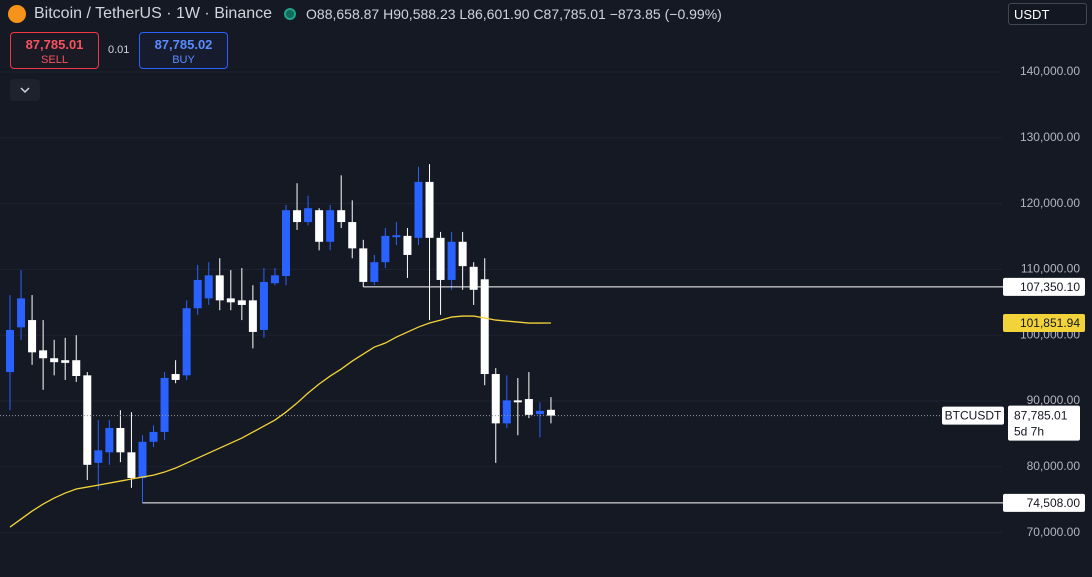  What do you see at coordinates (54, 60) in the screenshot?
I see `sell-text: SELL` at bounding box center [54, 60].